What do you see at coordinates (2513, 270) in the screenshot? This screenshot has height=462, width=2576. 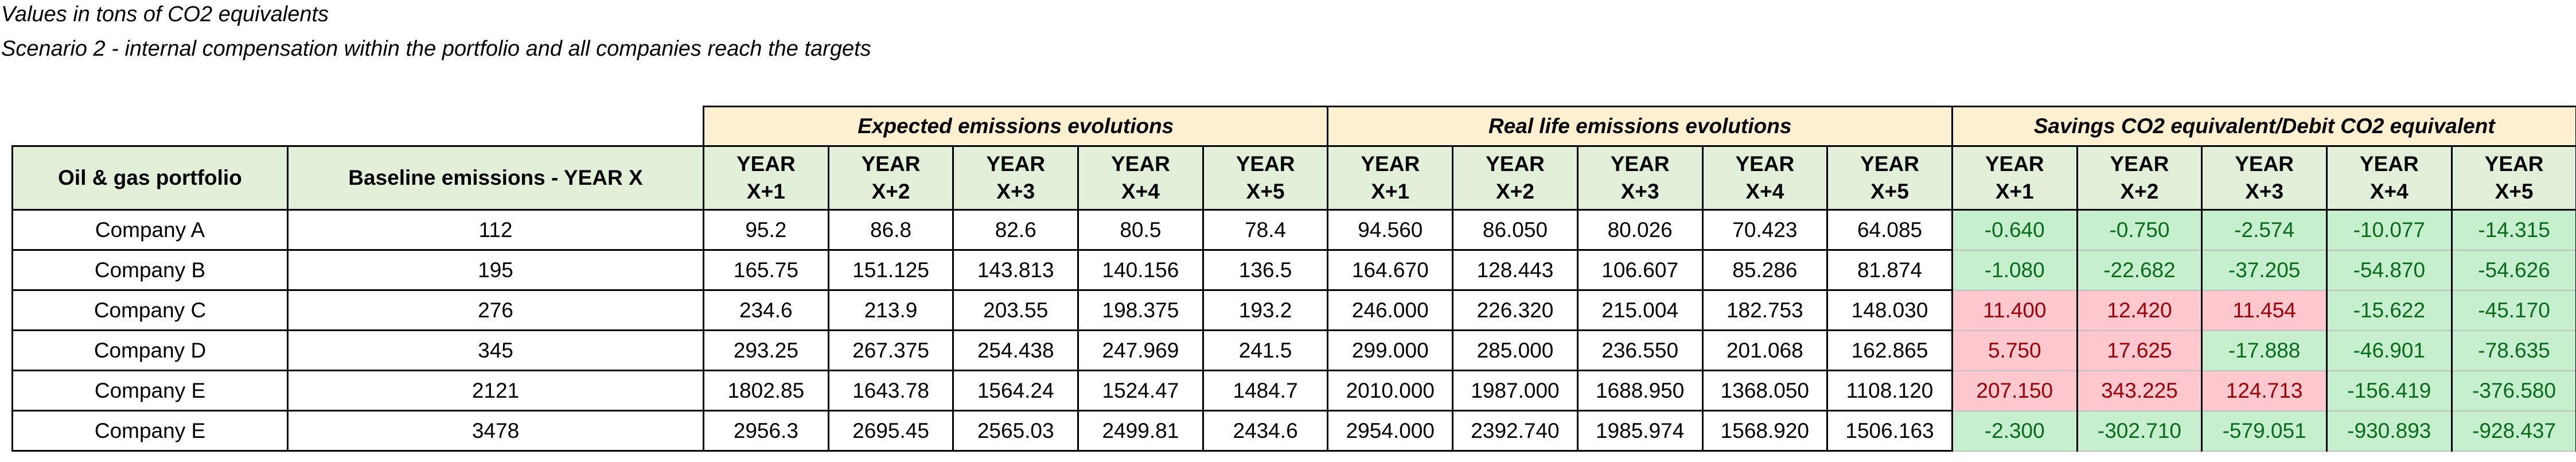 I see `saving-cell: -54.626` at bounding box center [2513, 270].